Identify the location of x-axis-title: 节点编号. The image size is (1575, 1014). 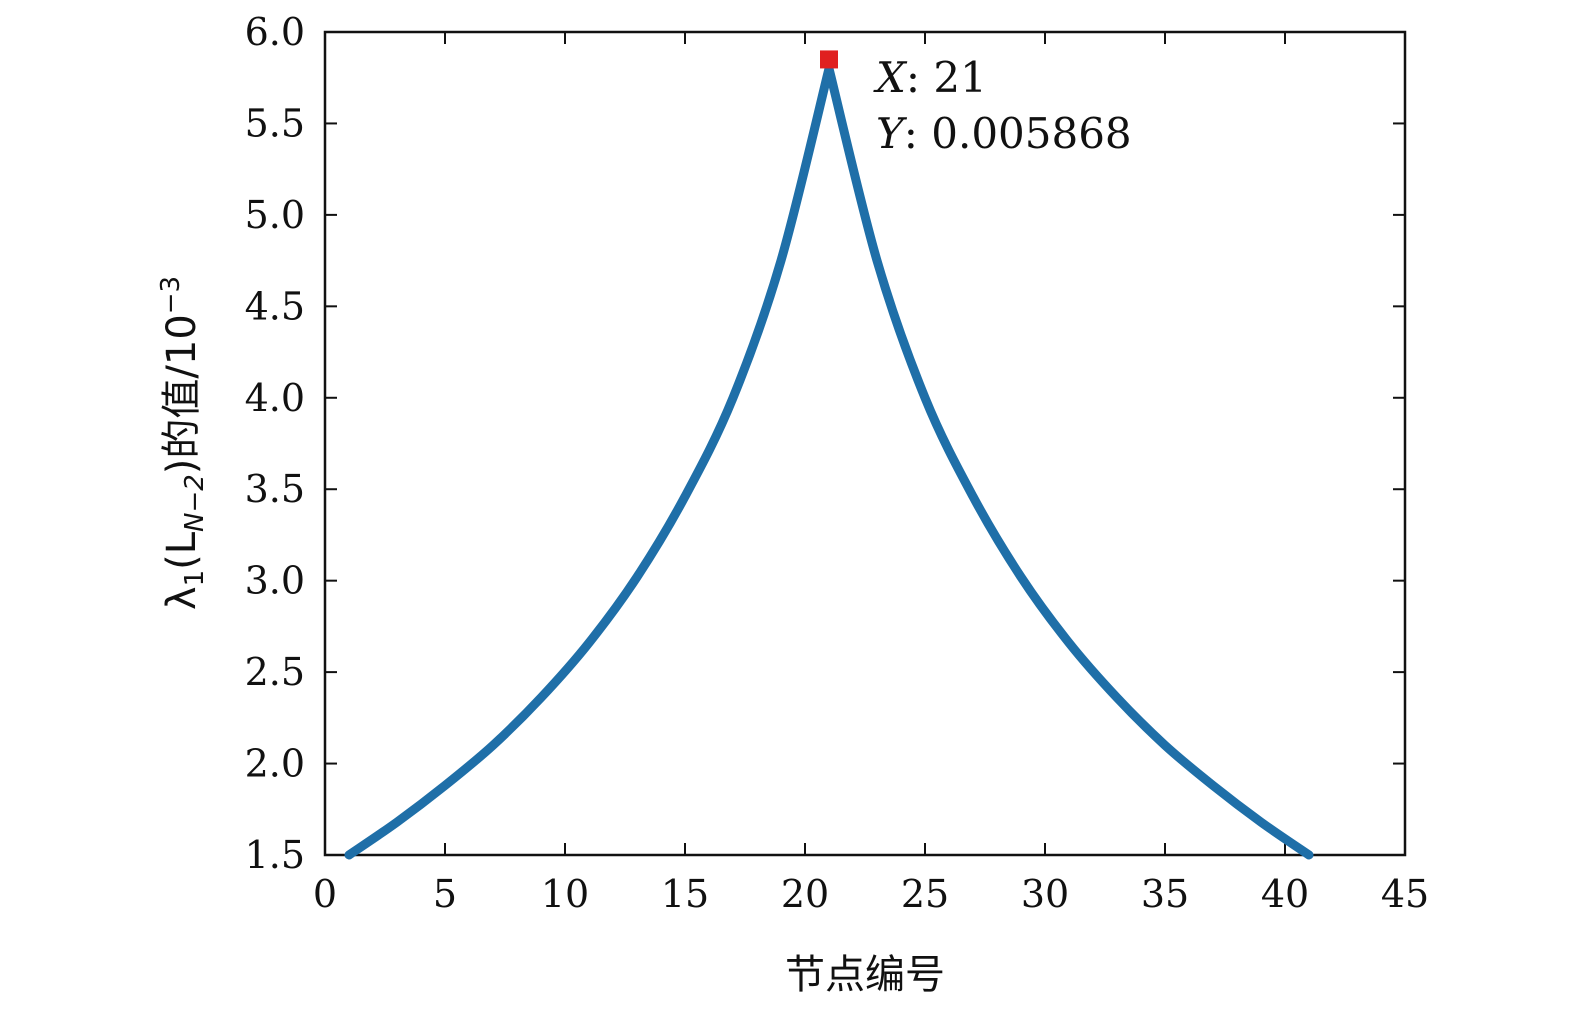
(865, 975).